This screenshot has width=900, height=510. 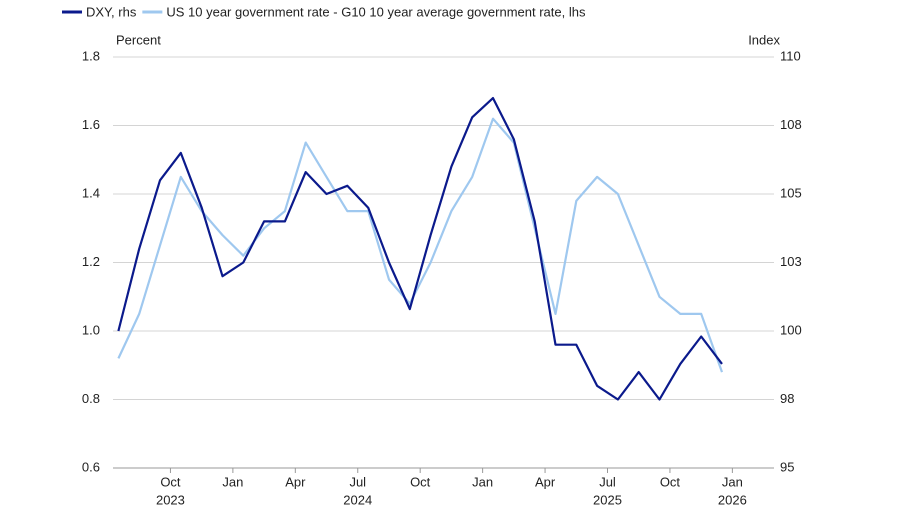 What do you see at coordinates (91, 124) in the screenshot?
I see `y-tick-label: 1.6` at bounding box center [91, 124].